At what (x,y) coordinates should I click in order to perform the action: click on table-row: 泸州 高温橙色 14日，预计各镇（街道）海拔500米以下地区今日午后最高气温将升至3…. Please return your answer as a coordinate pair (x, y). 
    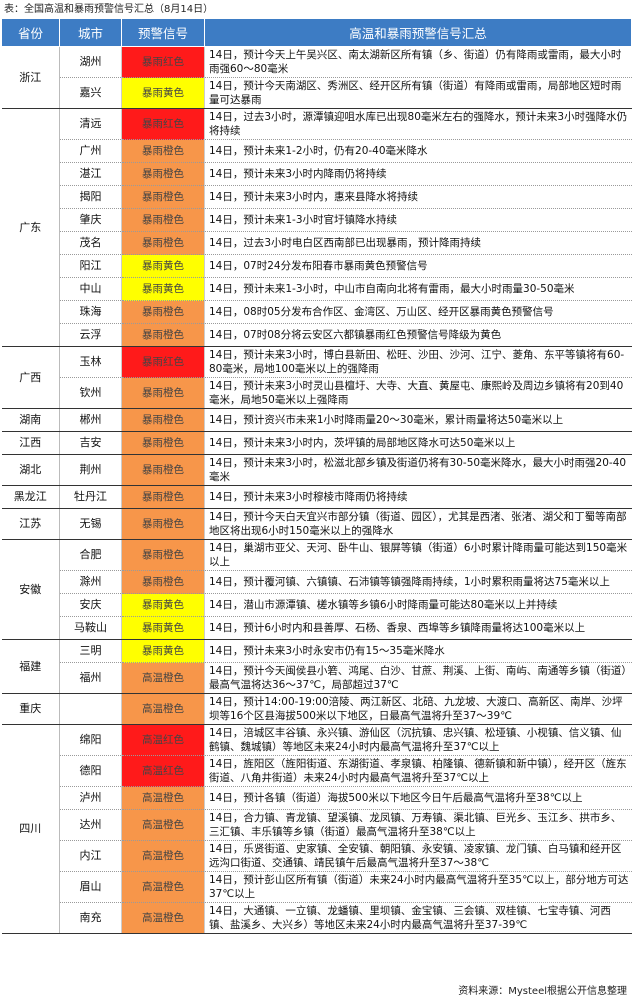
    Looking at the image, I should click on (317, 798).